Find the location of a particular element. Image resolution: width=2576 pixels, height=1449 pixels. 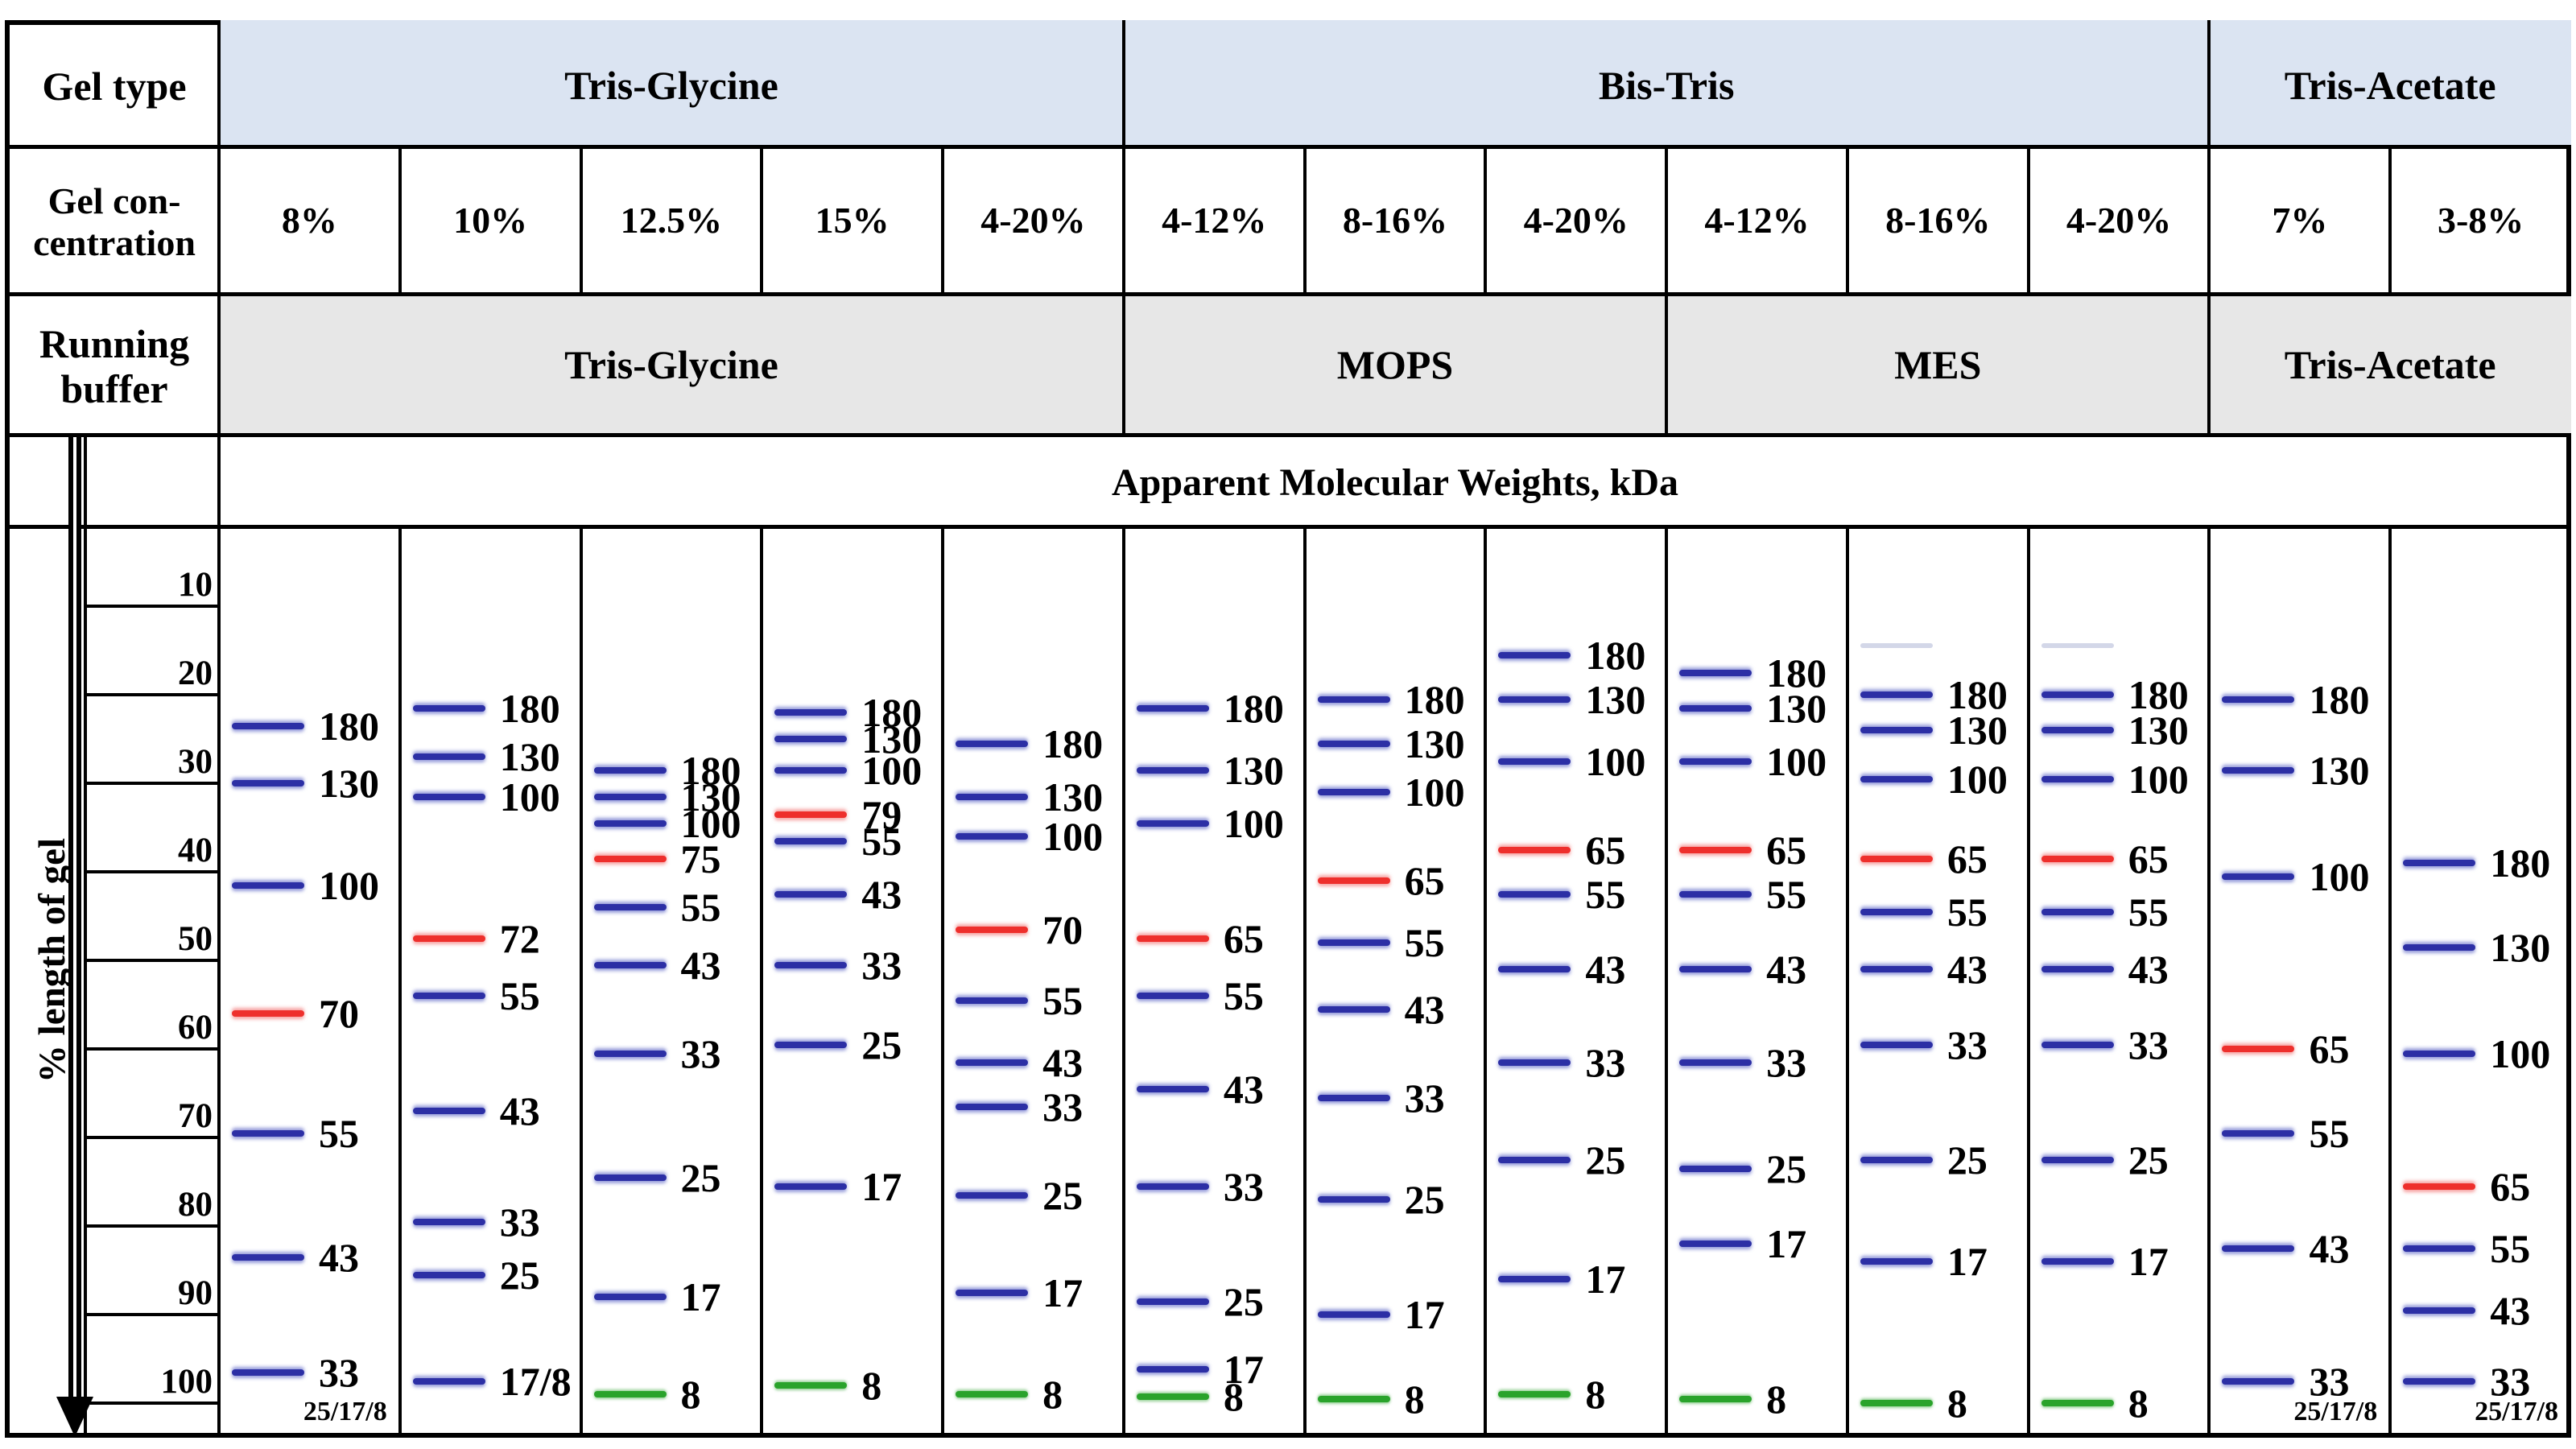

band-label: 8 is located at coordinates (871, 1385).